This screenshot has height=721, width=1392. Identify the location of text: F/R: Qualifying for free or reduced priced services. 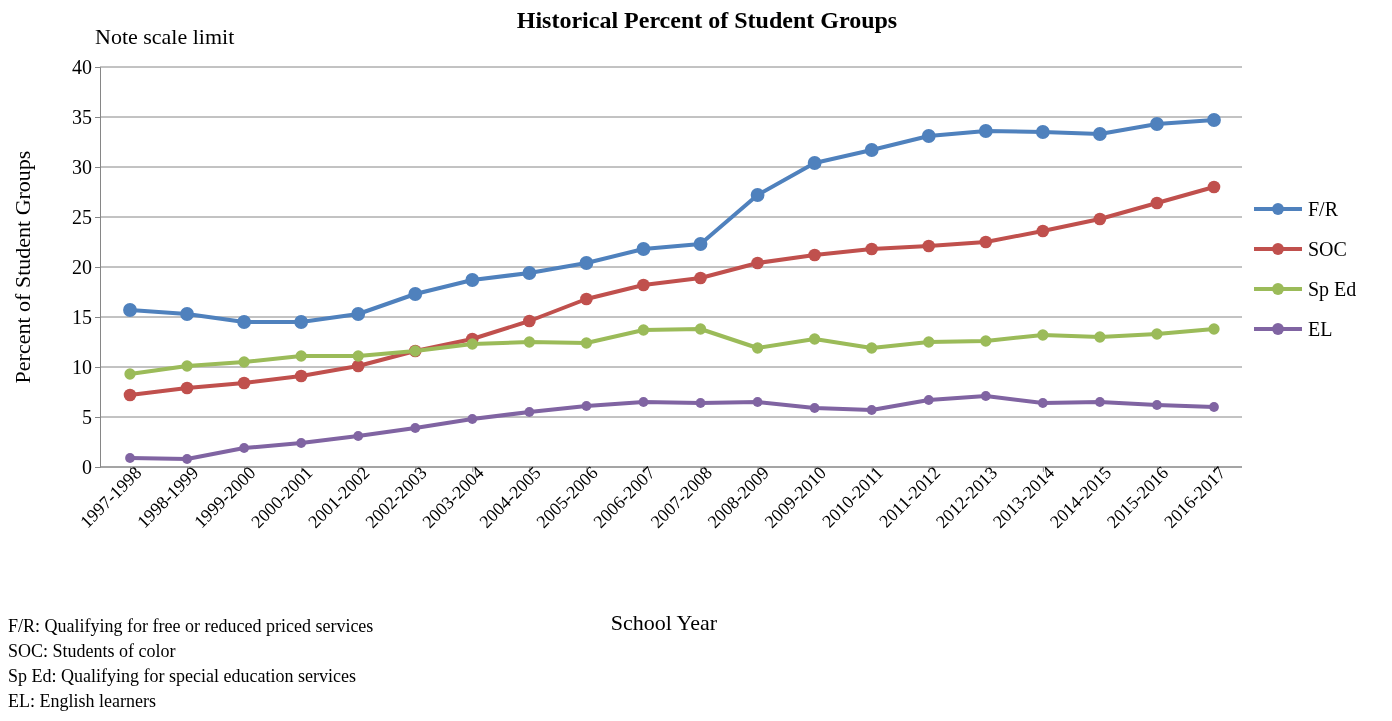
(191, 626).